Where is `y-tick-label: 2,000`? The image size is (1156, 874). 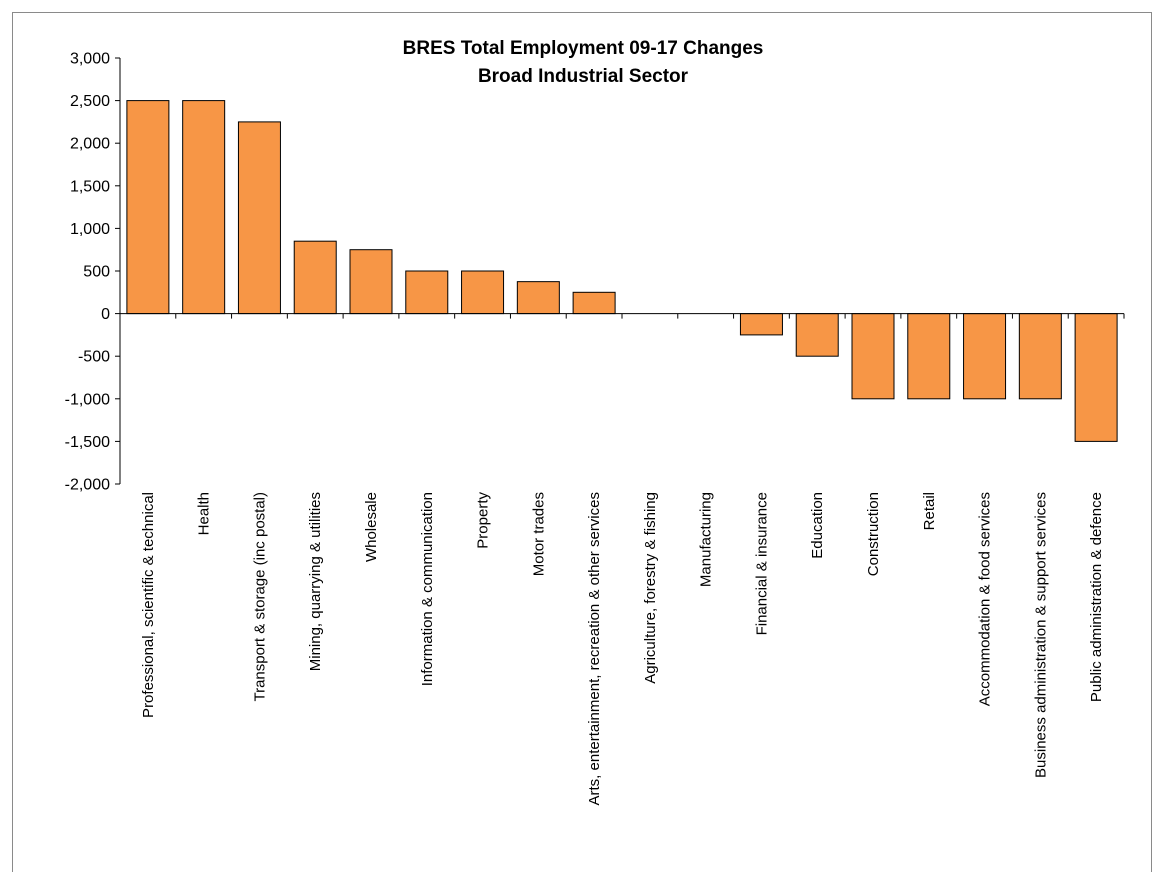 y-tick-label: 2,000 is located at coordinates (90, 144).